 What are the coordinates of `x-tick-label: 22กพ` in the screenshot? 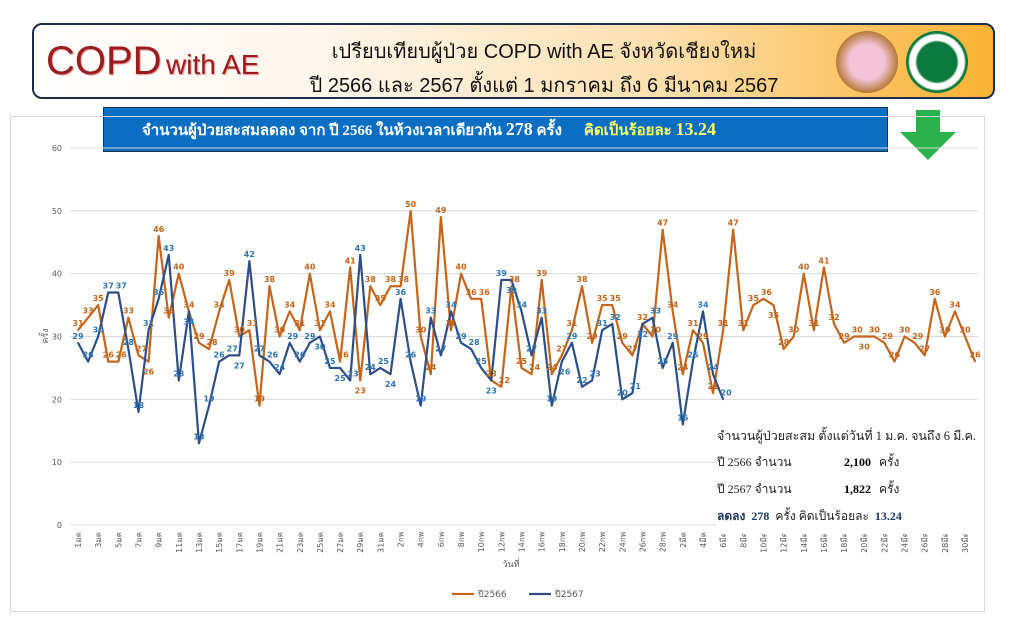 It's located at (602, 542).